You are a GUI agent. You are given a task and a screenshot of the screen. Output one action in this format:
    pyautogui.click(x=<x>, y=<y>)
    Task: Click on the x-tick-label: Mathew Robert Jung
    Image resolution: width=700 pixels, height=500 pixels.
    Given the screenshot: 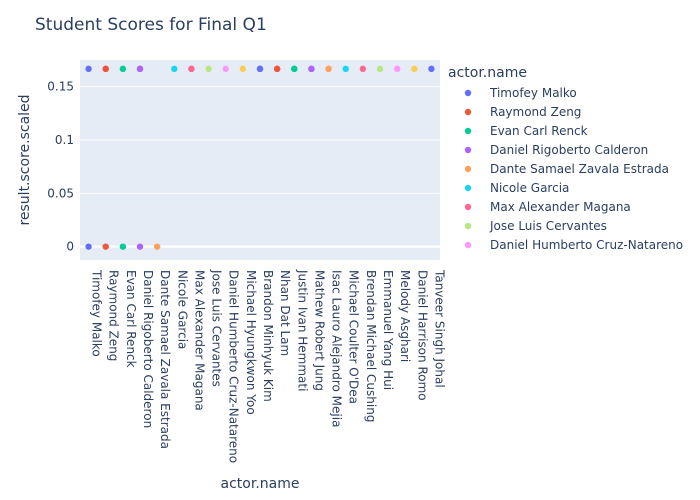 What is the action you would take?
    pyautogui.click(x=319, y=330)
    